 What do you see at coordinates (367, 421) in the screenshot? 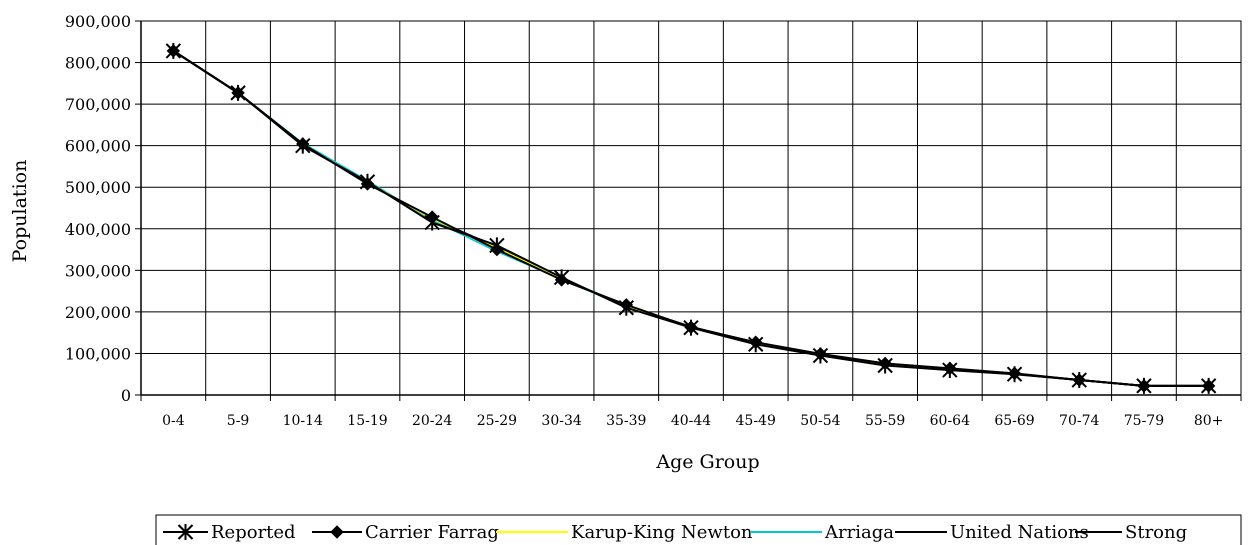
I see `x-tick-label: 15-19` at bounding box center [367, 421].